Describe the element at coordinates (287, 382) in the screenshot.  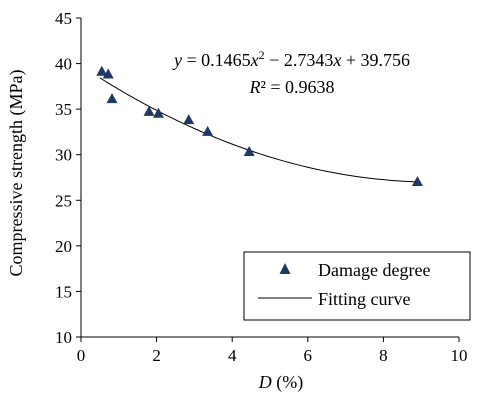
I see `x-axis-unit: (%)` at that location.